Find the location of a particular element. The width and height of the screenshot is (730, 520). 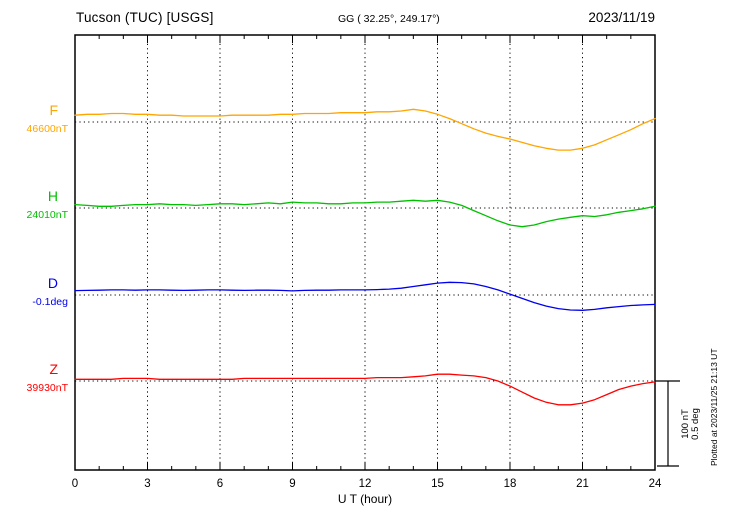

station-title: Tucson (TUC) [USGS] is located at coordinates (145, 17).